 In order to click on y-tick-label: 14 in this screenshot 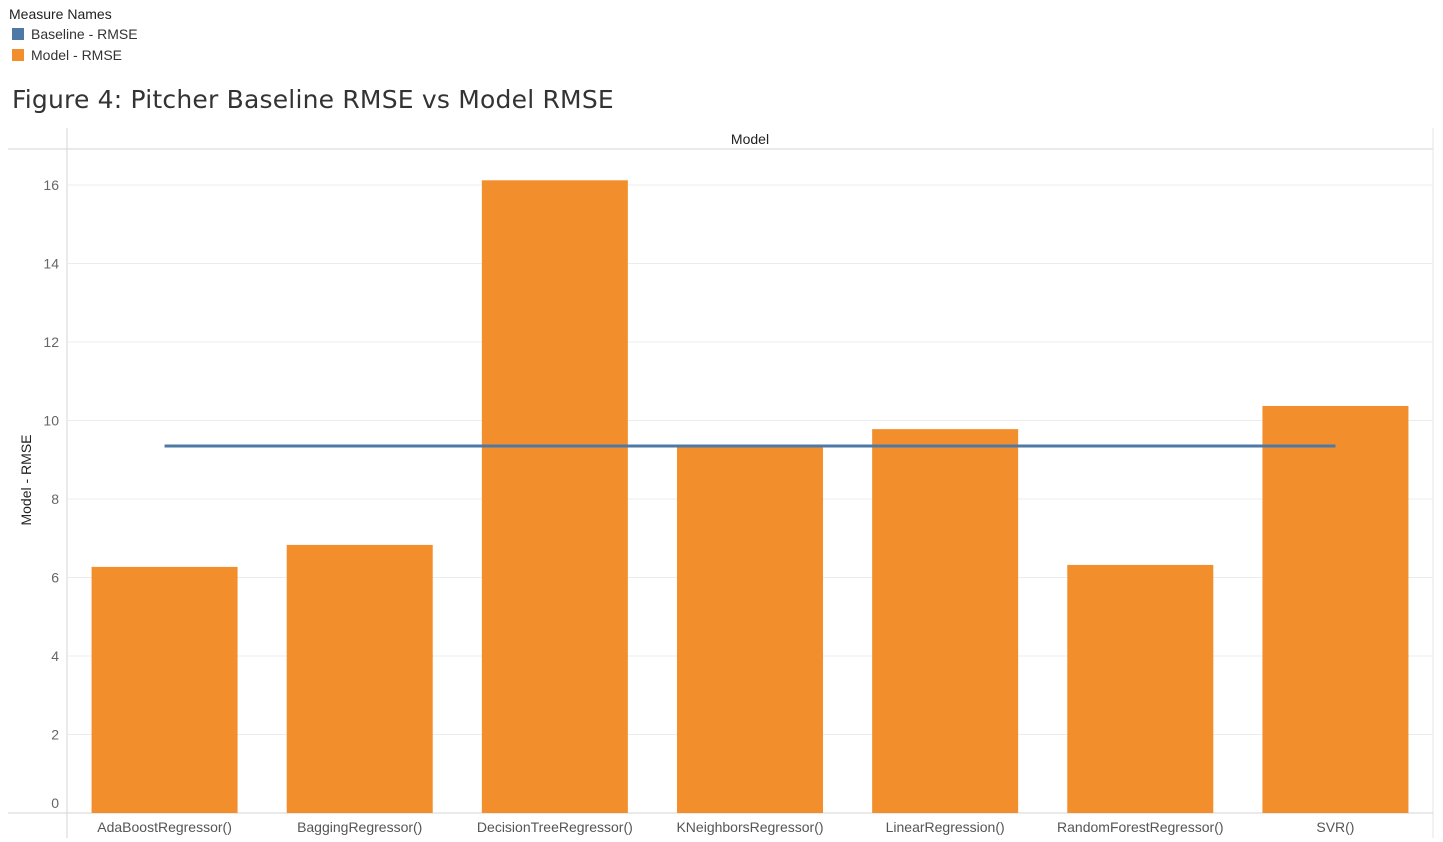, I will do `click(51, 264)`.